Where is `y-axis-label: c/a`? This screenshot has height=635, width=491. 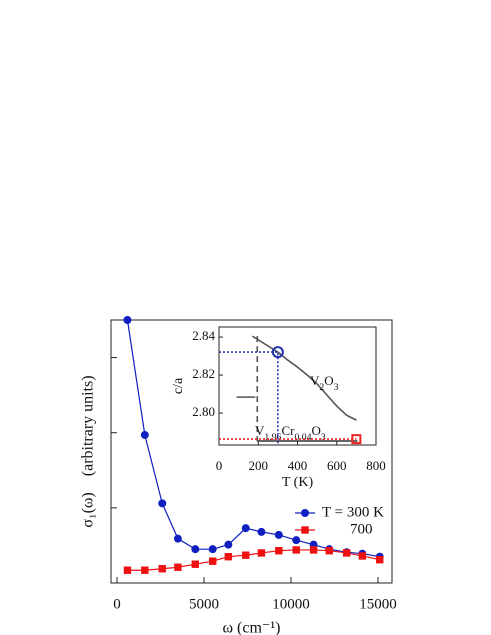 y-axis-label: c/a is located at coordinates (178, 385).